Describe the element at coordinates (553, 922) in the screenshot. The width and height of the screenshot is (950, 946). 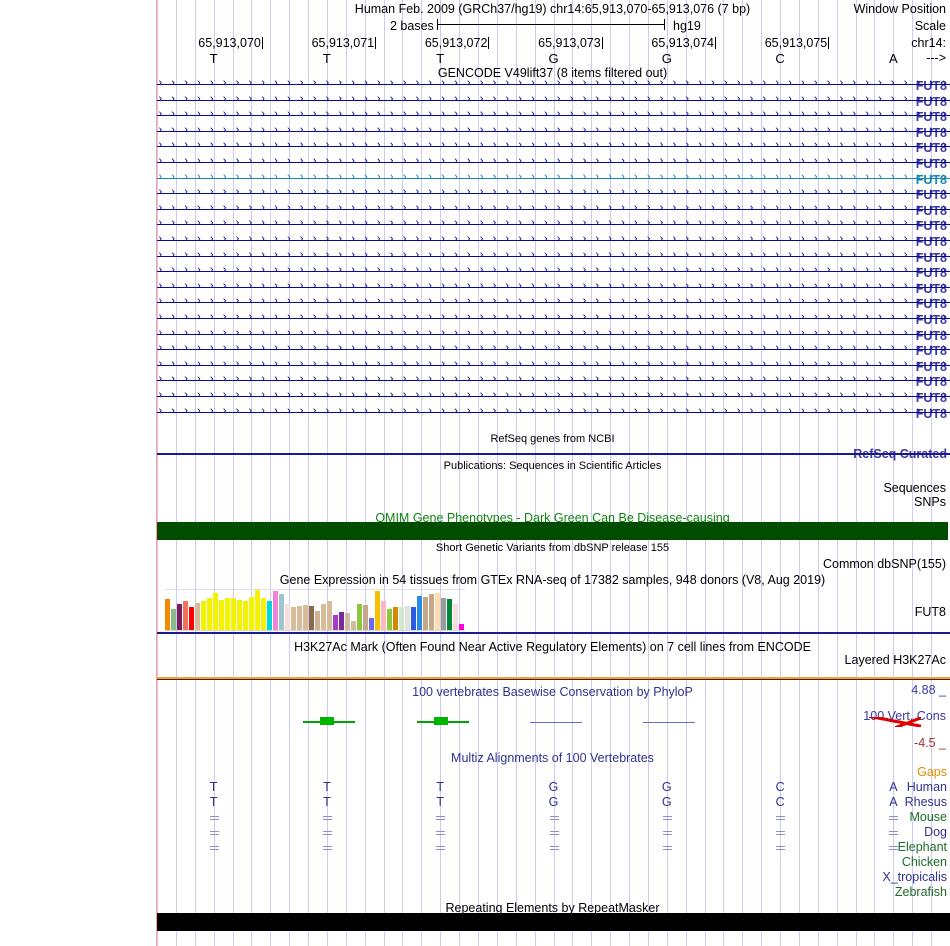
I see `repeatmasker-feature-bar` at that location.